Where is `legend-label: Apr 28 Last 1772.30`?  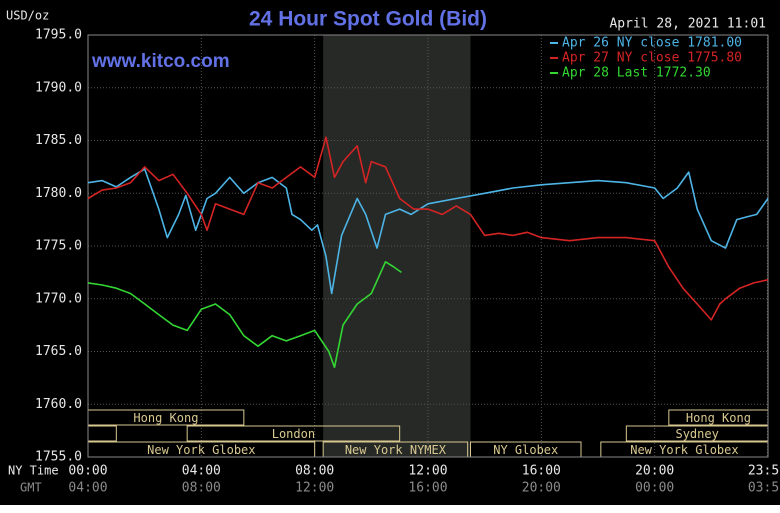 legend-label: Apr 28 Last 1772.30 is located at coordinates (636, 73).